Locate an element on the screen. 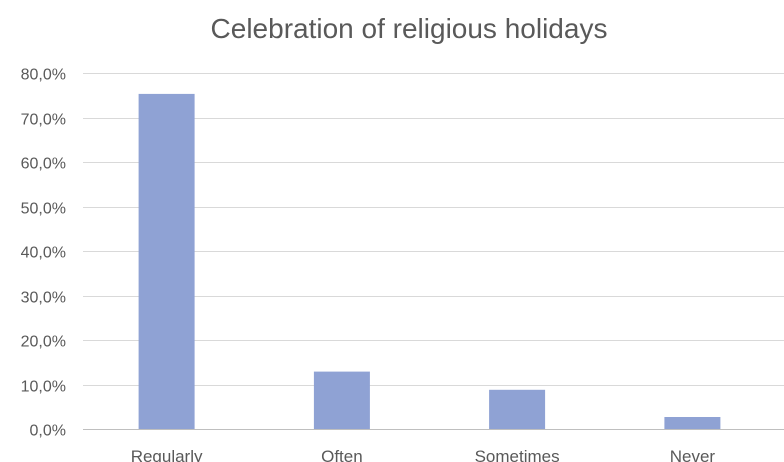 This screenshot has width=784, height=462. x-category-label: Never is located at coordinates (693, 454).